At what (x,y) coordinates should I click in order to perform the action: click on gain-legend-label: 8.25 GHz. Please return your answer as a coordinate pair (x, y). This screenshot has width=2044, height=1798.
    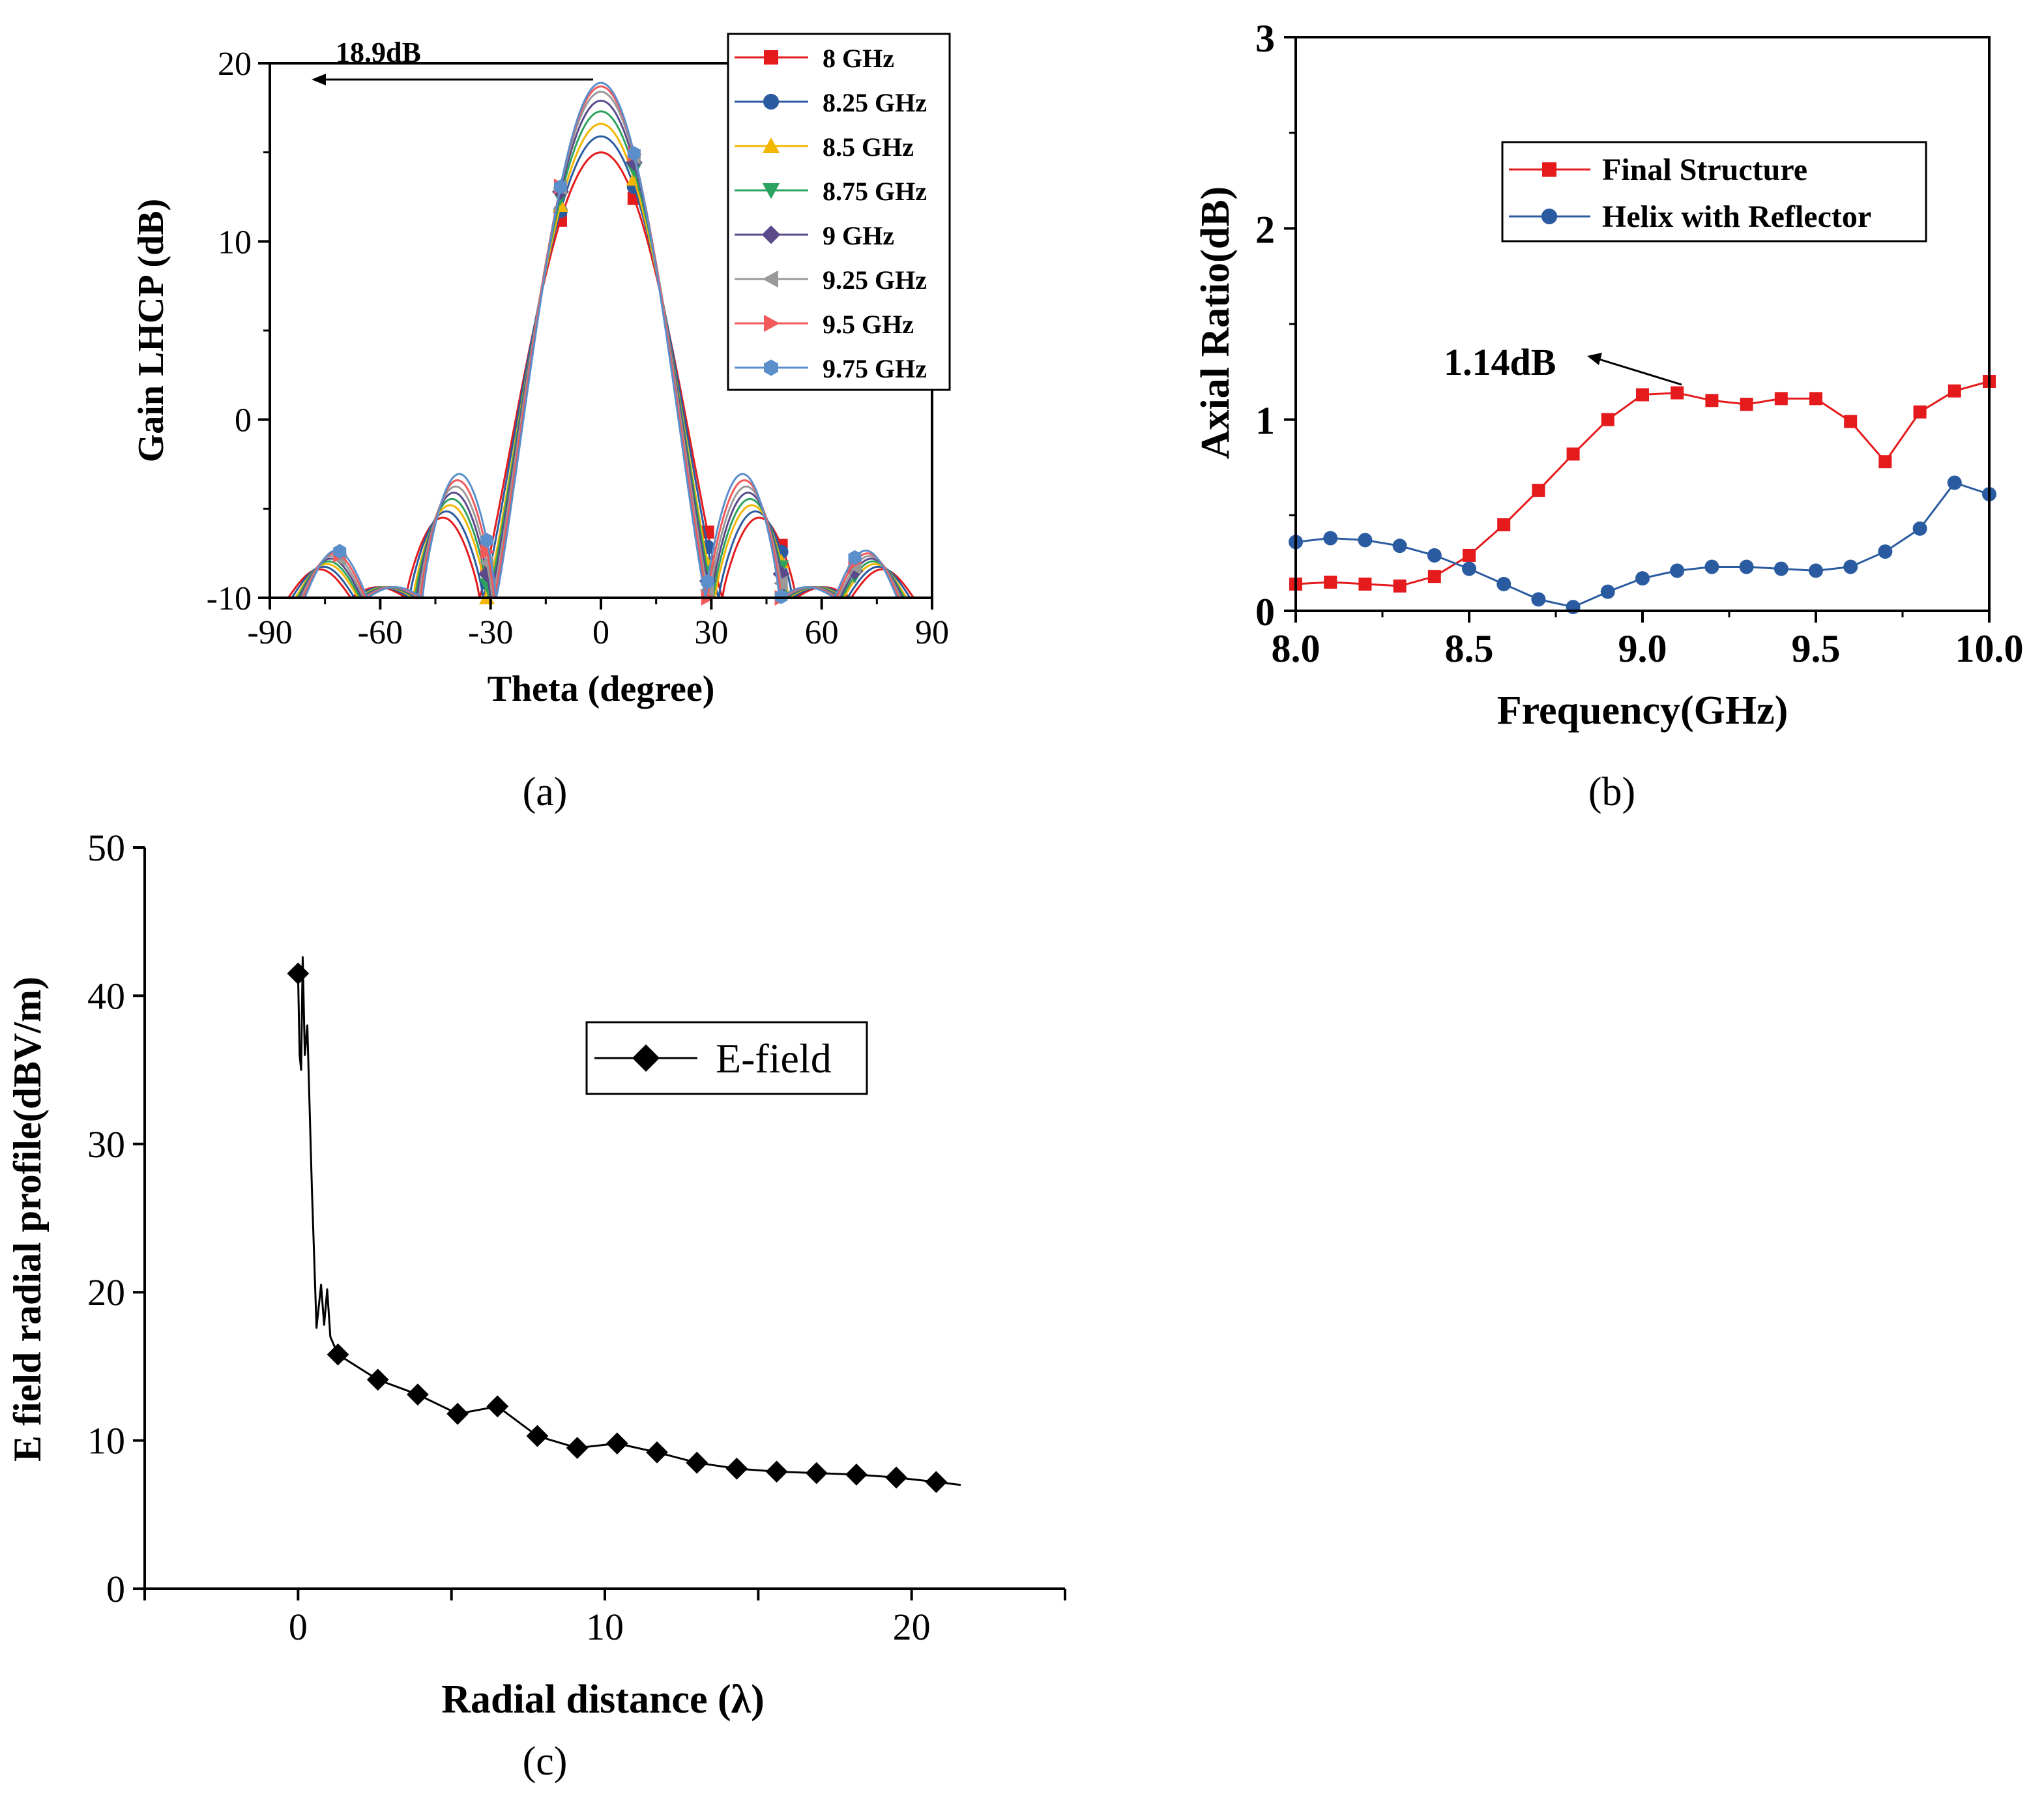
    Looking at the image, I should click on (875, 103).